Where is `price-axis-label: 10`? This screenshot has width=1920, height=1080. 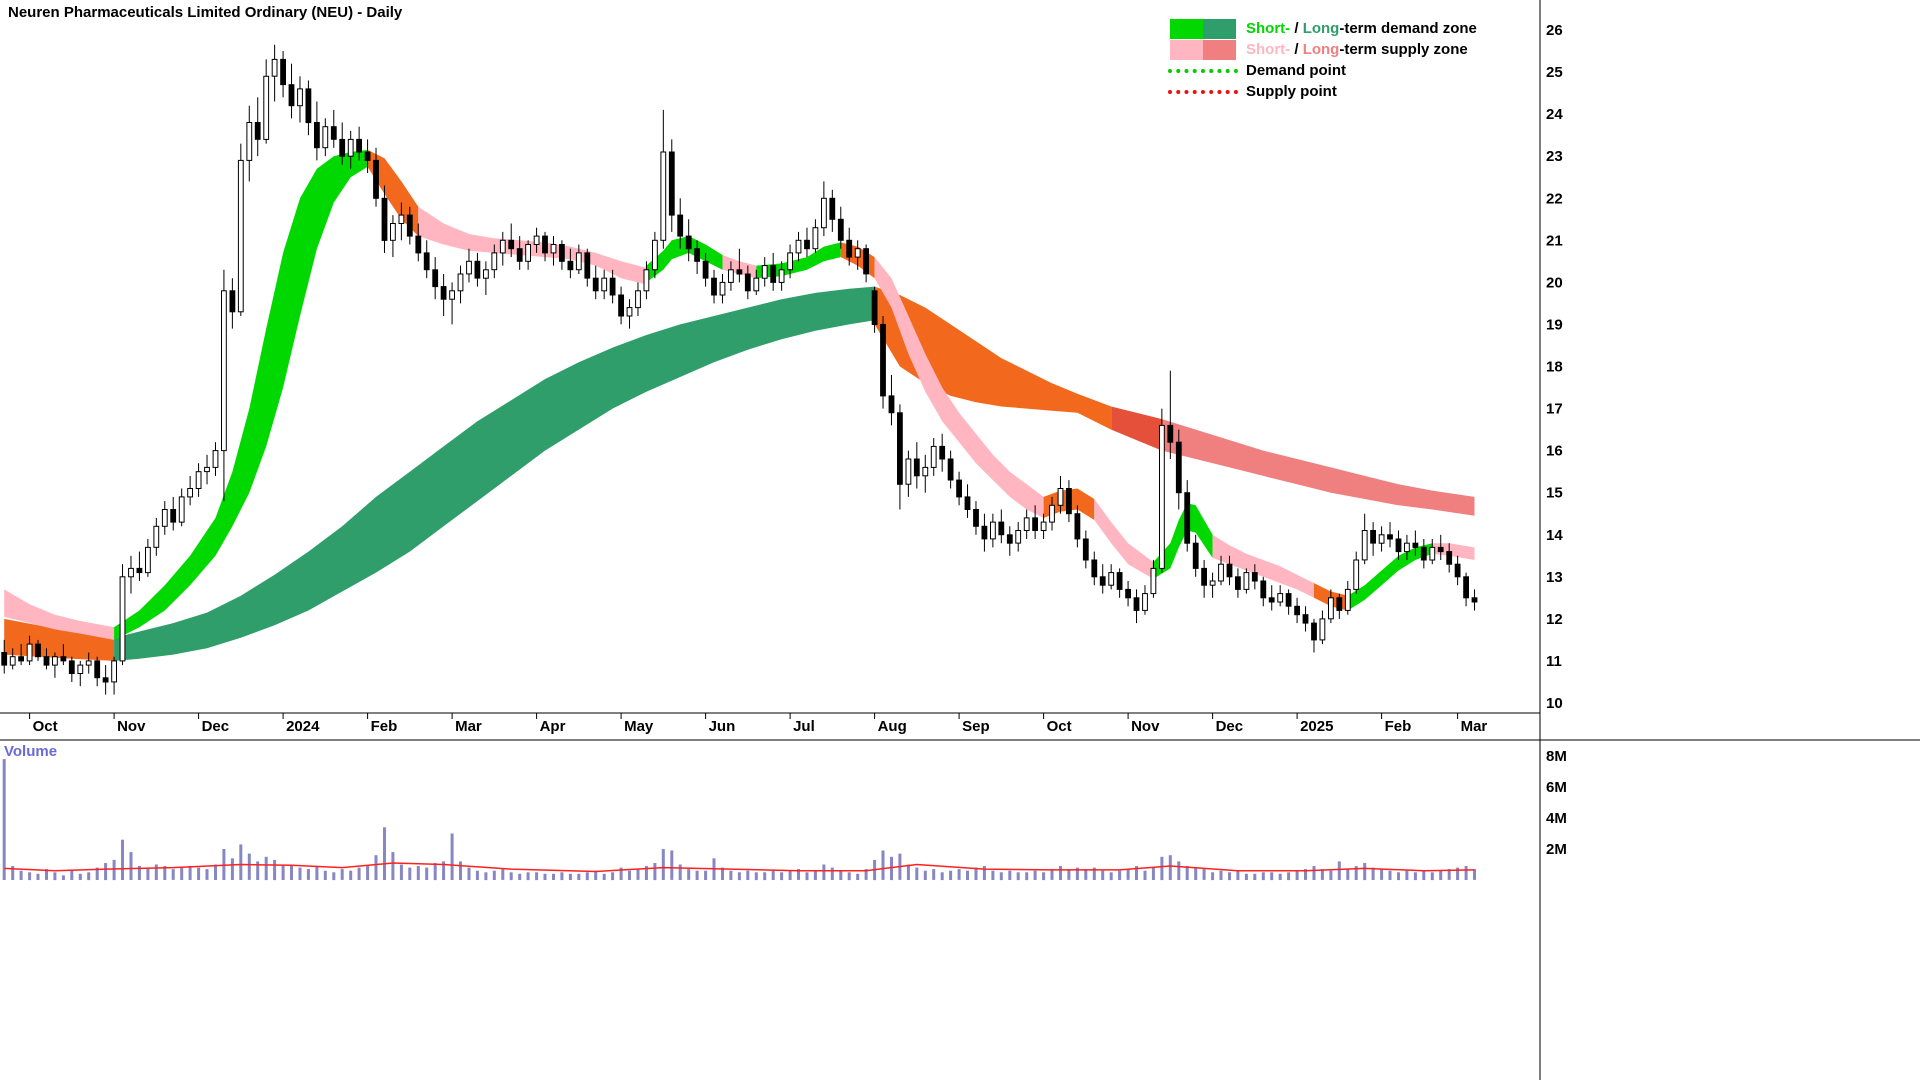
price-axis-label: 10 is located at coordinates (1554, 703).